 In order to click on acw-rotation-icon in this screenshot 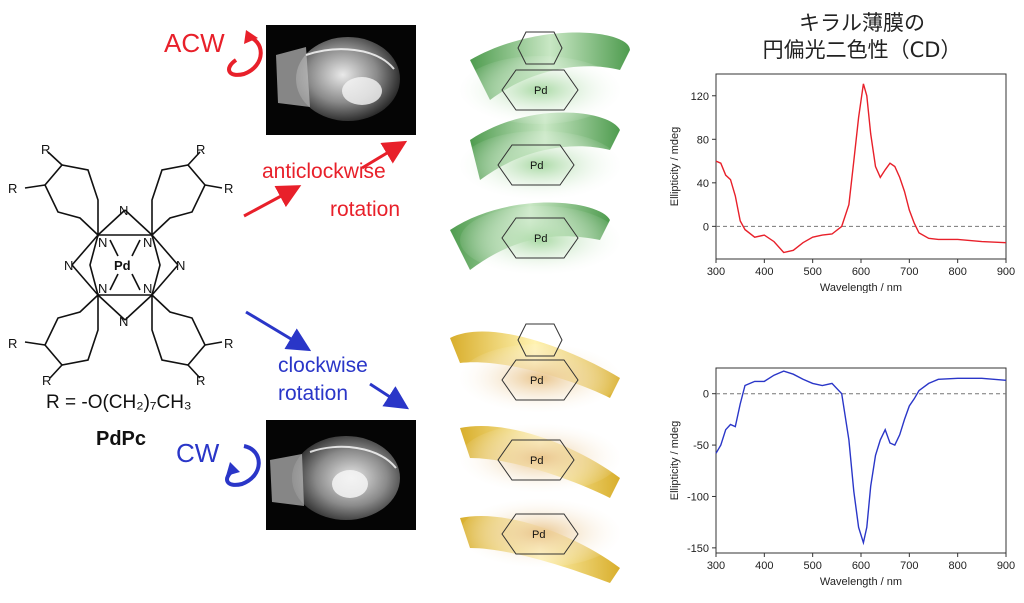, I will do `click(245, 53)`.